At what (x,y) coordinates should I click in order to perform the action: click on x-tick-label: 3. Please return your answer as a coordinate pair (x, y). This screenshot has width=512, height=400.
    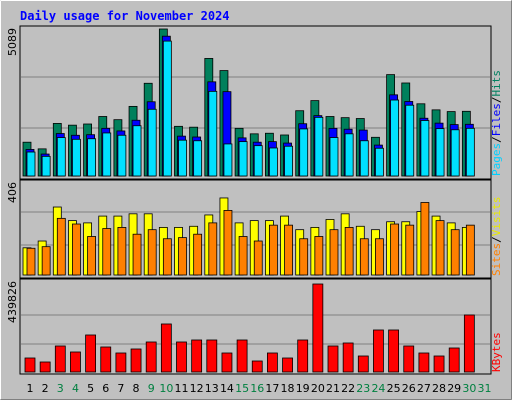
    Looking at the image, I should click on (60, 388).